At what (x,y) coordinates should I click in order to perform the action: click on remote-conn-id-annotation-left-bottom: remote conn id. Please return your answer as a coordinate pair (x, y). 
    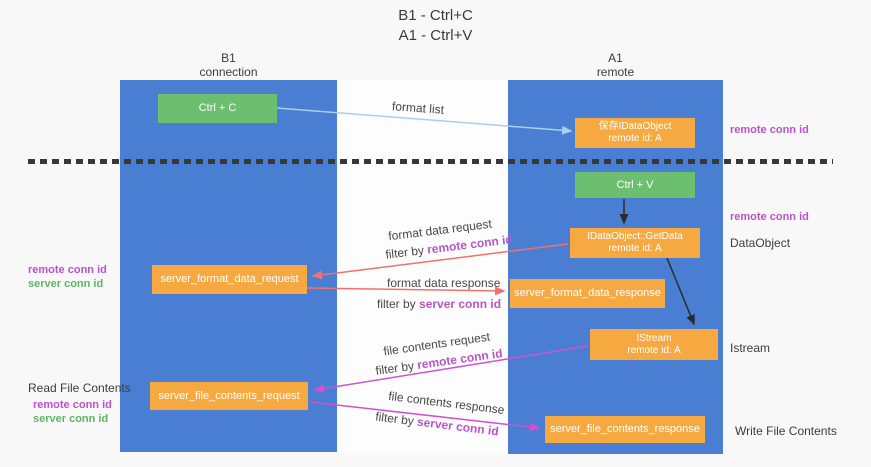
    Looking at the image, I should click on (72, 405).